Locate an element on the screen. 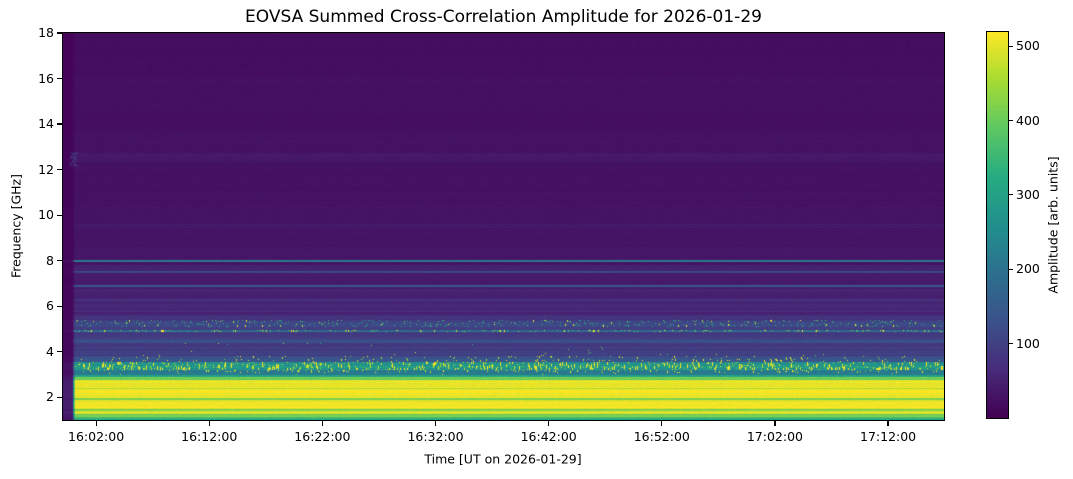 The image size is (1073, 479). x-tick-label: 17:12:00 is located at coordinates (888, 436).